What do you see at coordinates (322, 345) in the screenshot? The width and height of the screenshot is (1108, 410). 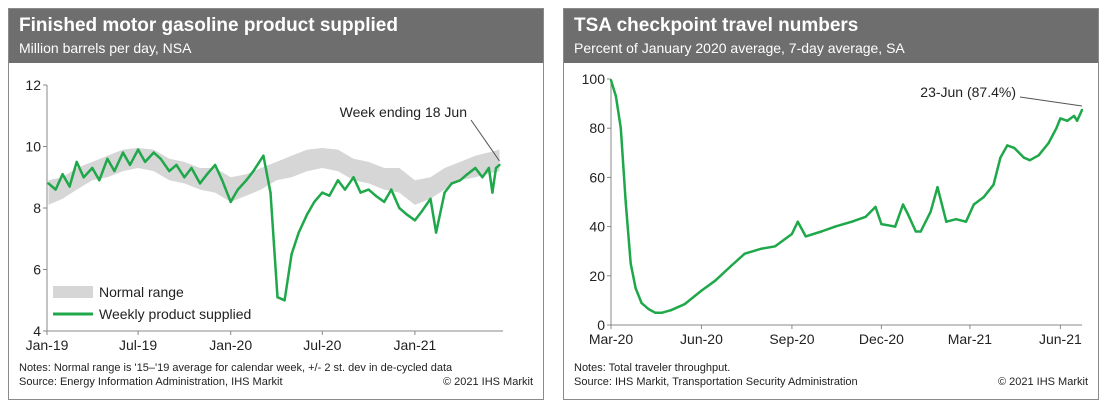 I see `x-tick-label: Jul-20` at bounding box center [322, 345].